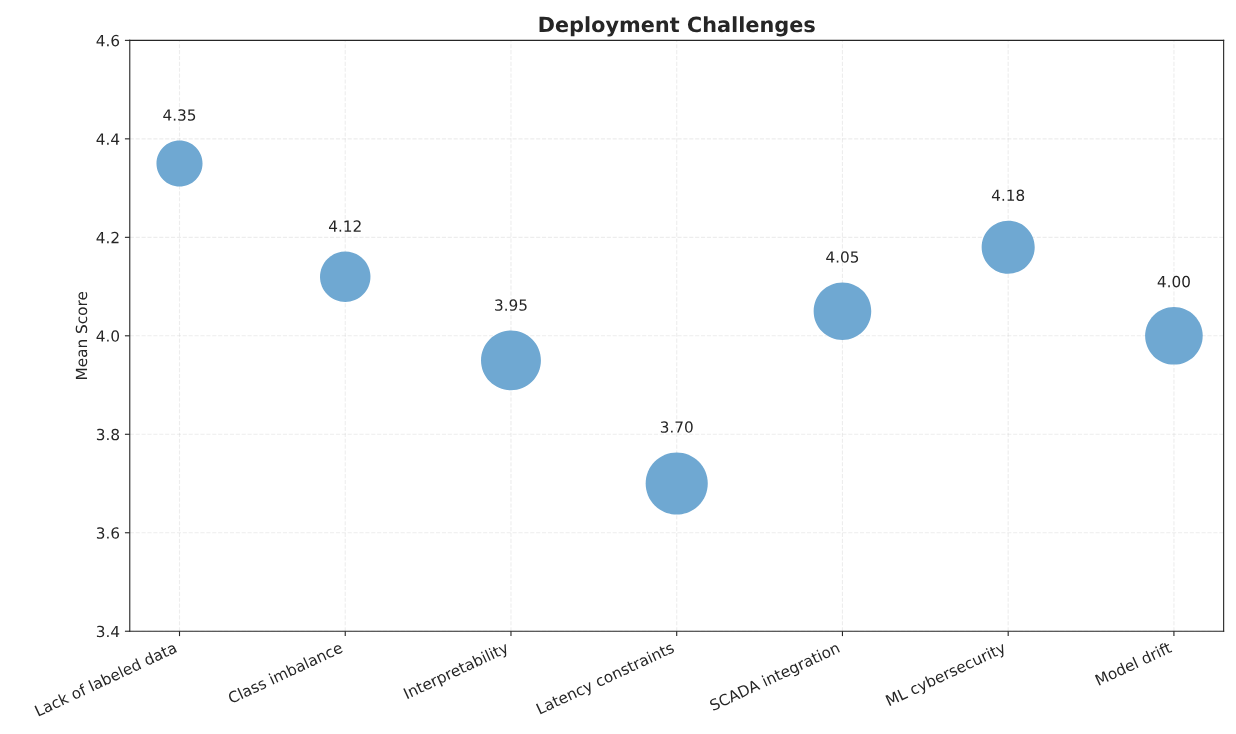  What do you see at coordinates (107, 237) in the screenshot?
I see `y-tick-label: 4.2` at bounding box center [107, 237].